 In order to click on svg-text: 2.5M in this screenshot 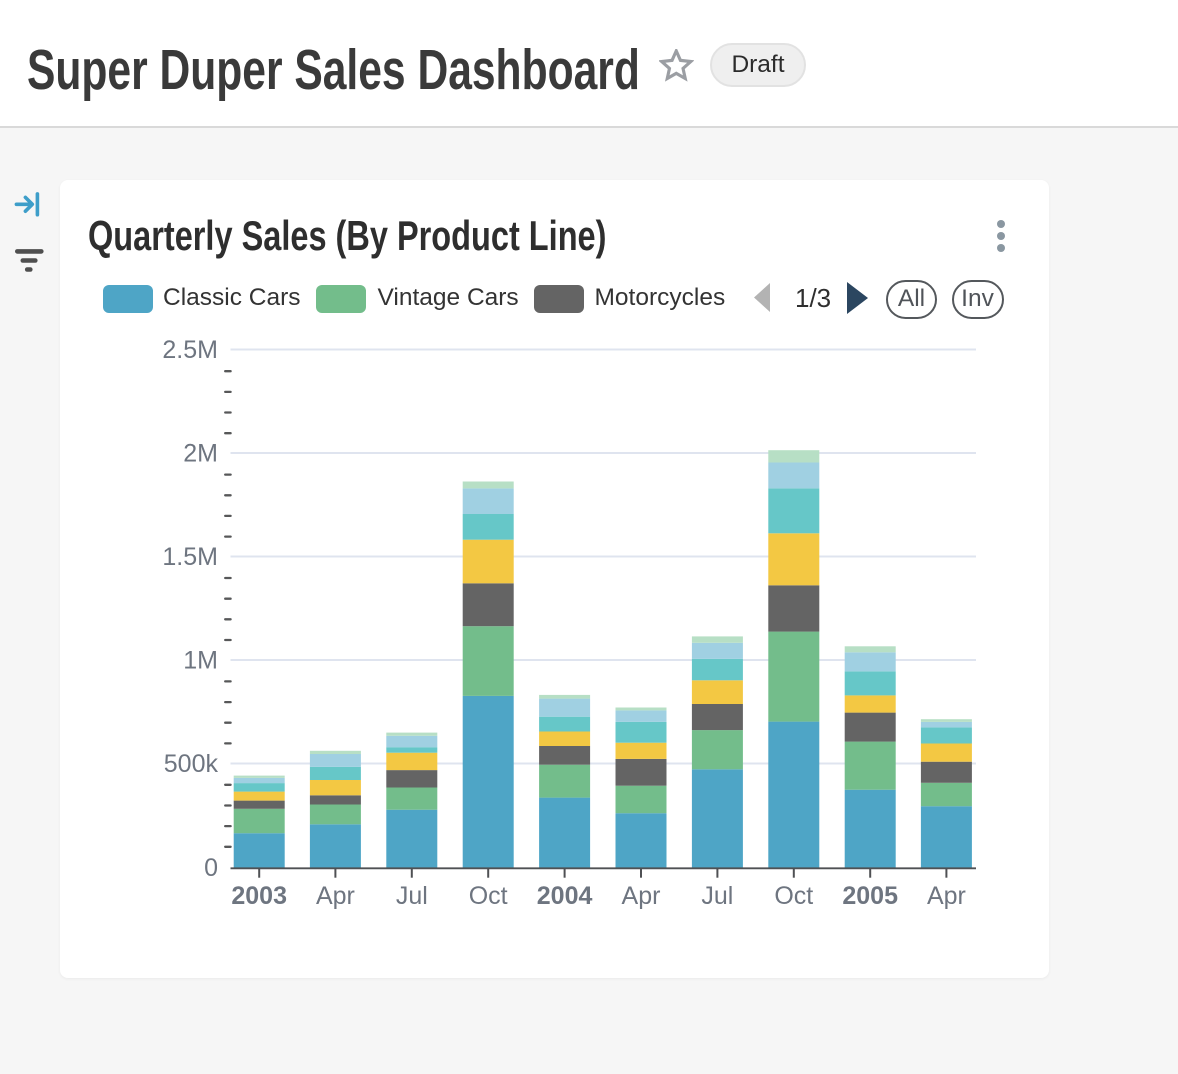, I will do `click(190, 350)`.